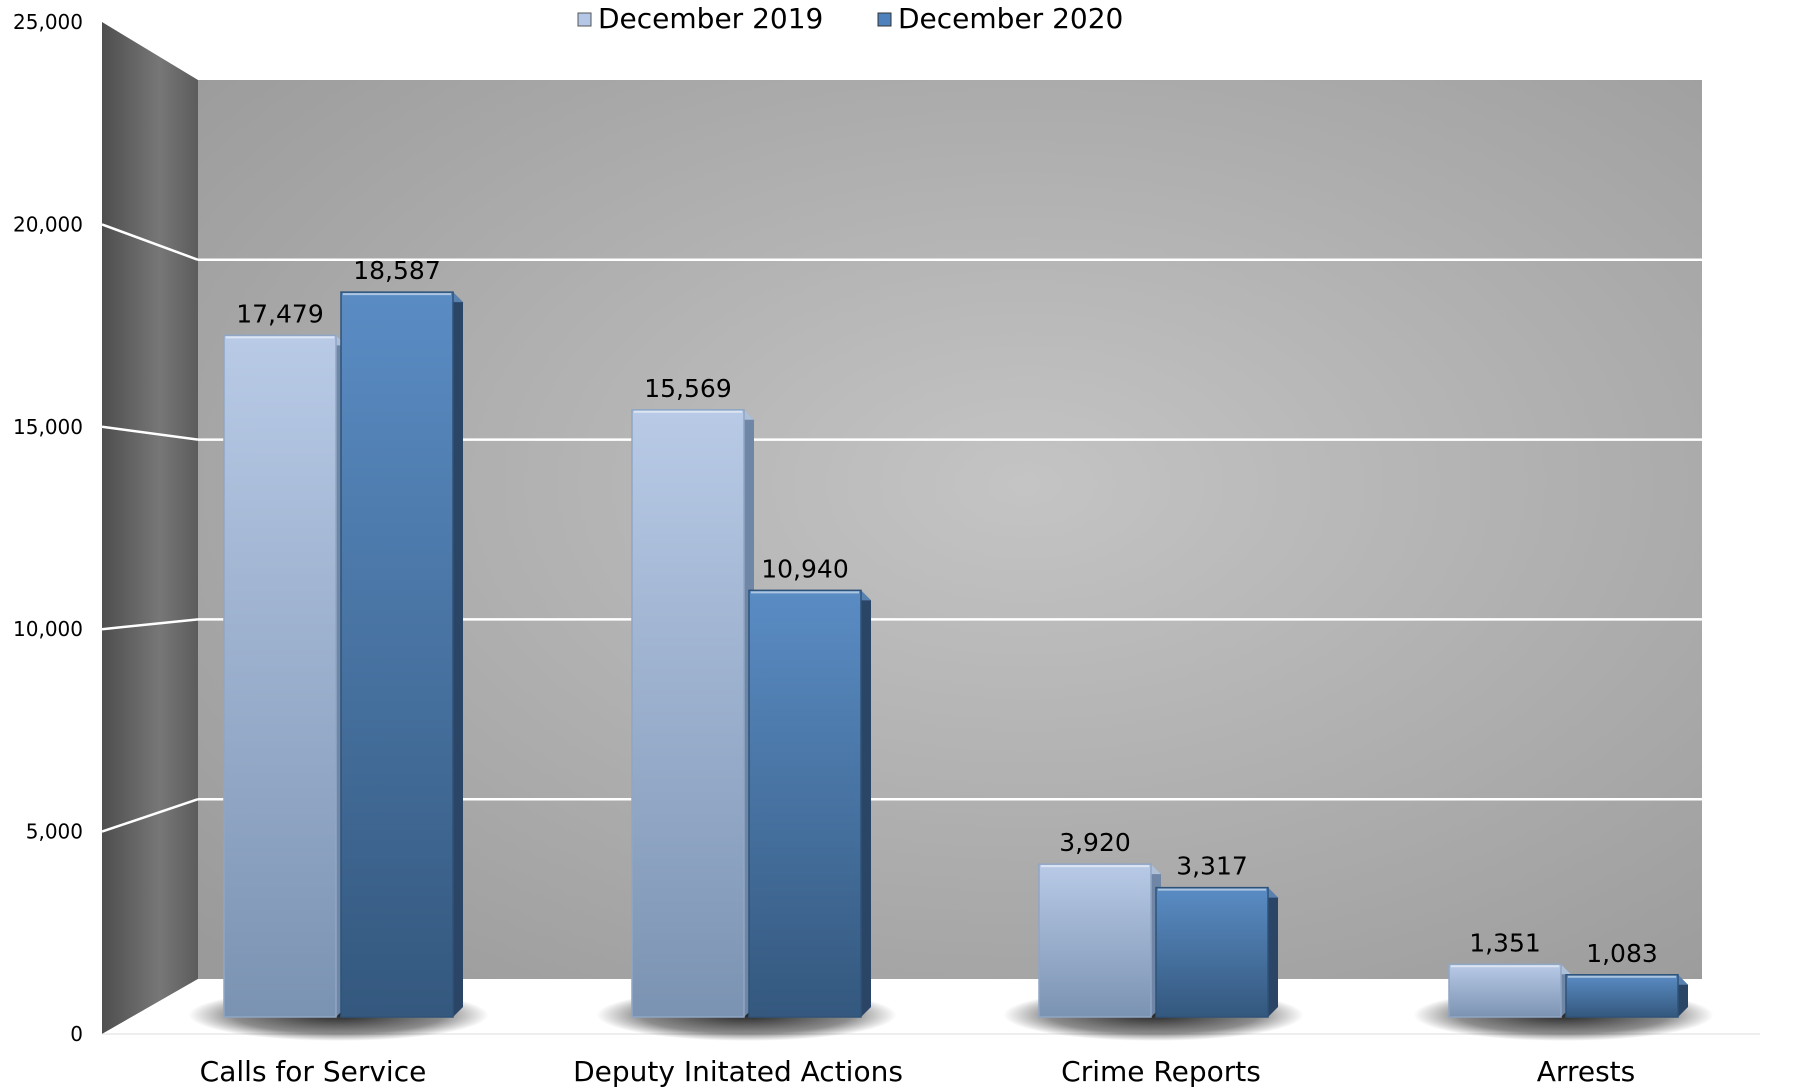 The width and height of the screenshot is (1796, 1088). Describe the element at coordinates (1622, 953) in the screenshot. I see `data-label-arrests-december-2020: 1,083` at that location.